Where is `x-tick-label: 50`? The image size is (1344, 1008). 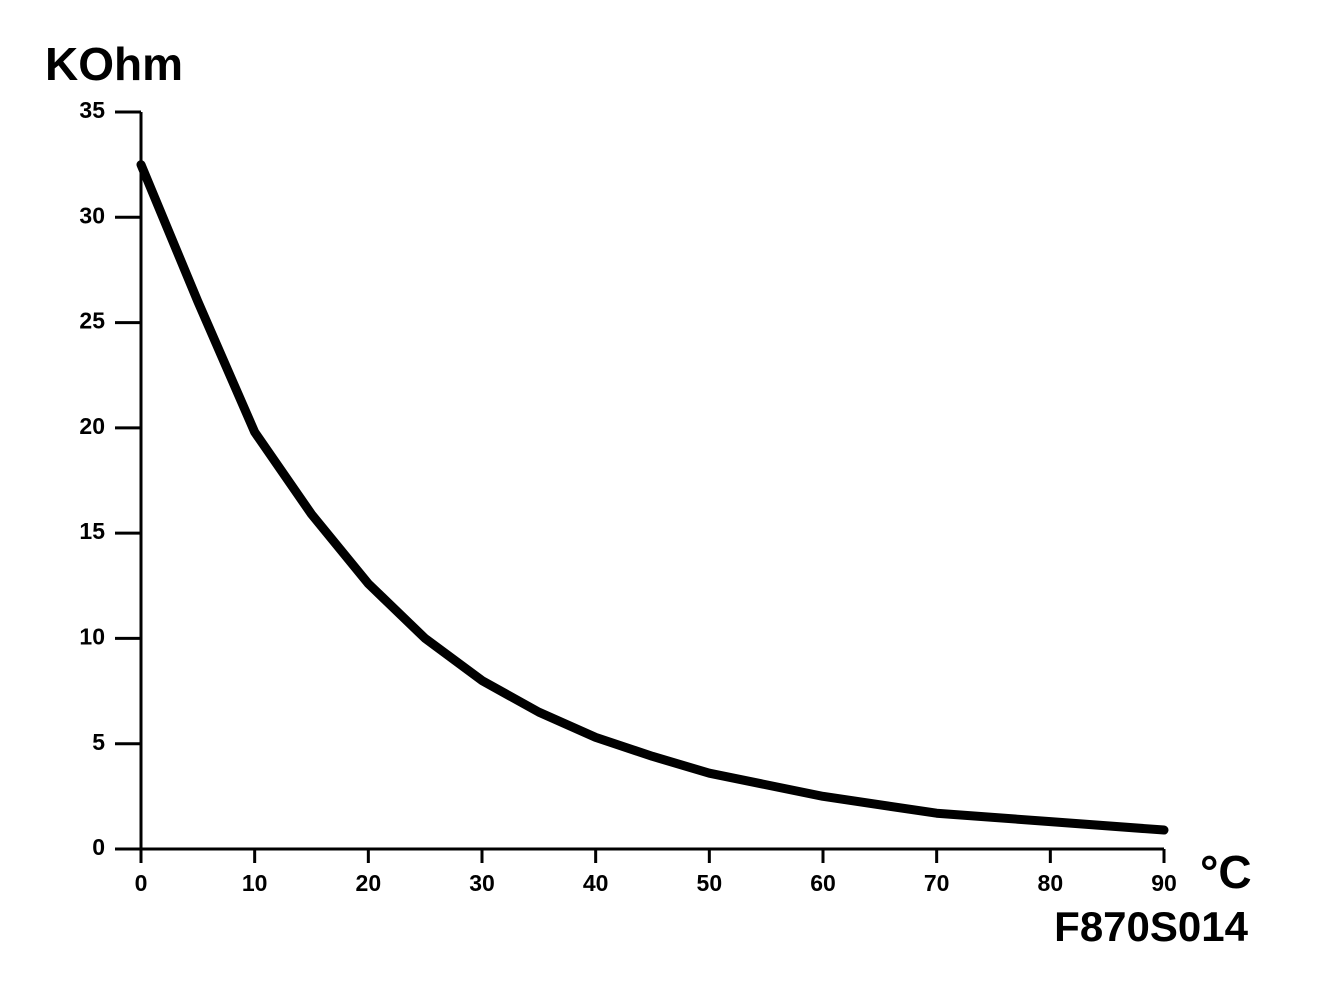 x-tick-label: 50 is located at coordinates (710, 883).